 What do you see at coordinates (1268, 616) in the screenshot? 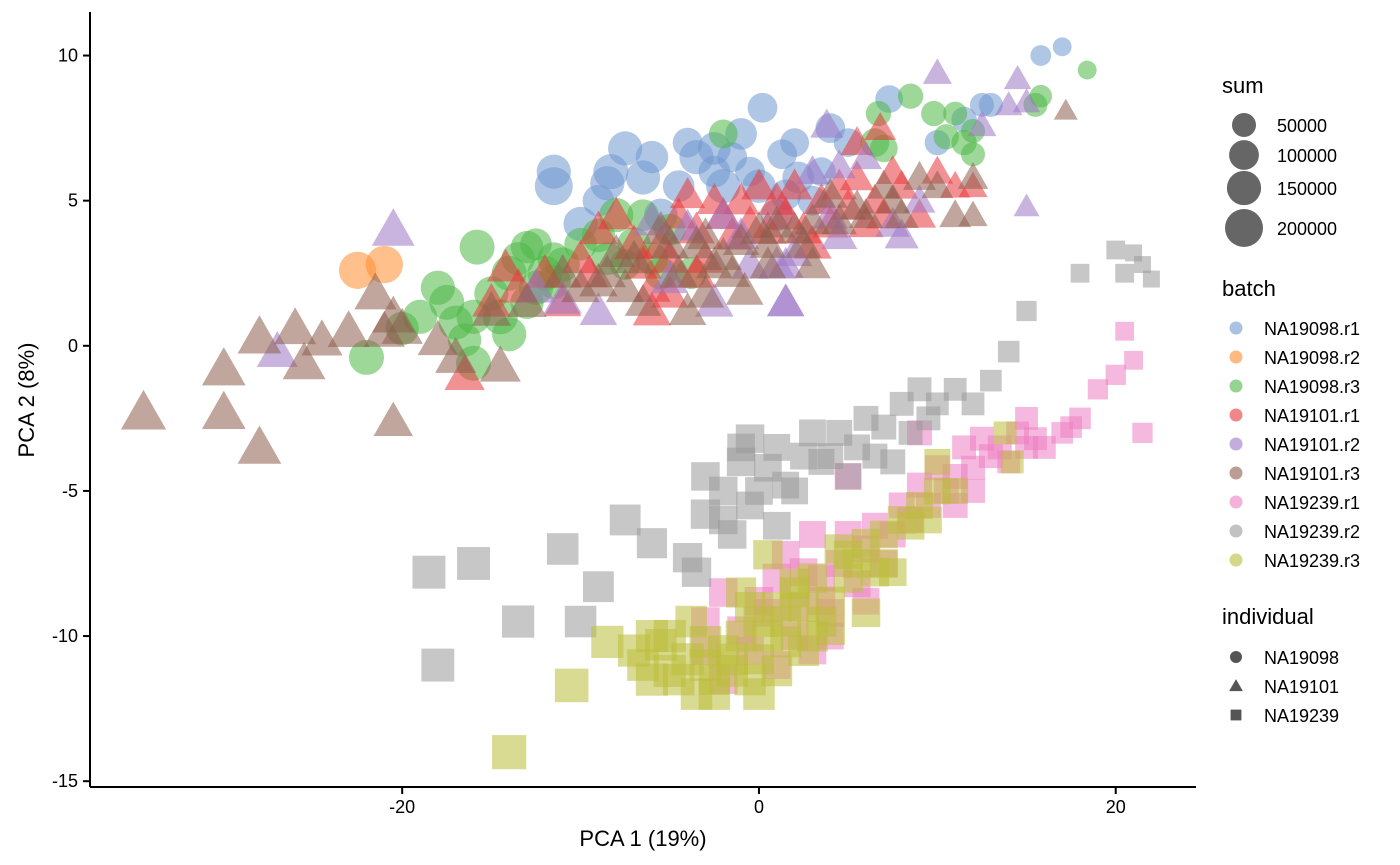
I see `legend-individual-title: individual` at bounding box center [1268, 616].